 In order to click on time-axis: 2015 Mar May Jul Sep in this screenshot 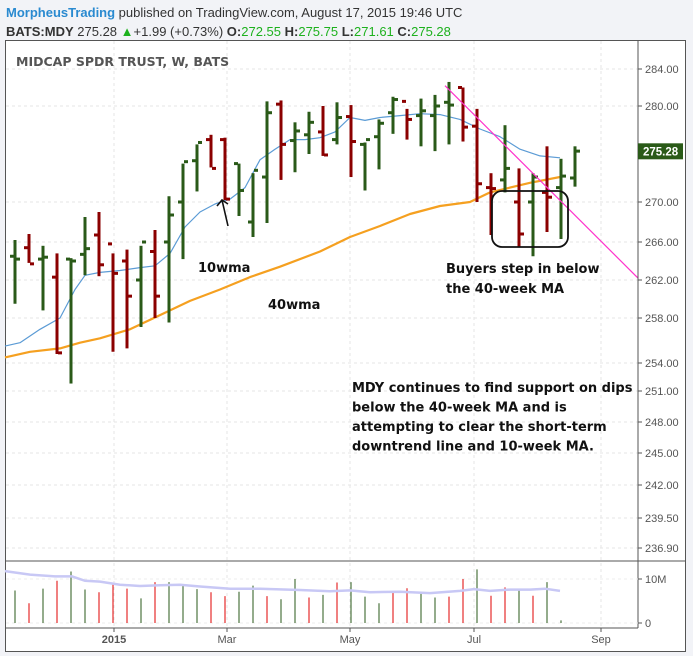, I will do `click(322, 636)`.